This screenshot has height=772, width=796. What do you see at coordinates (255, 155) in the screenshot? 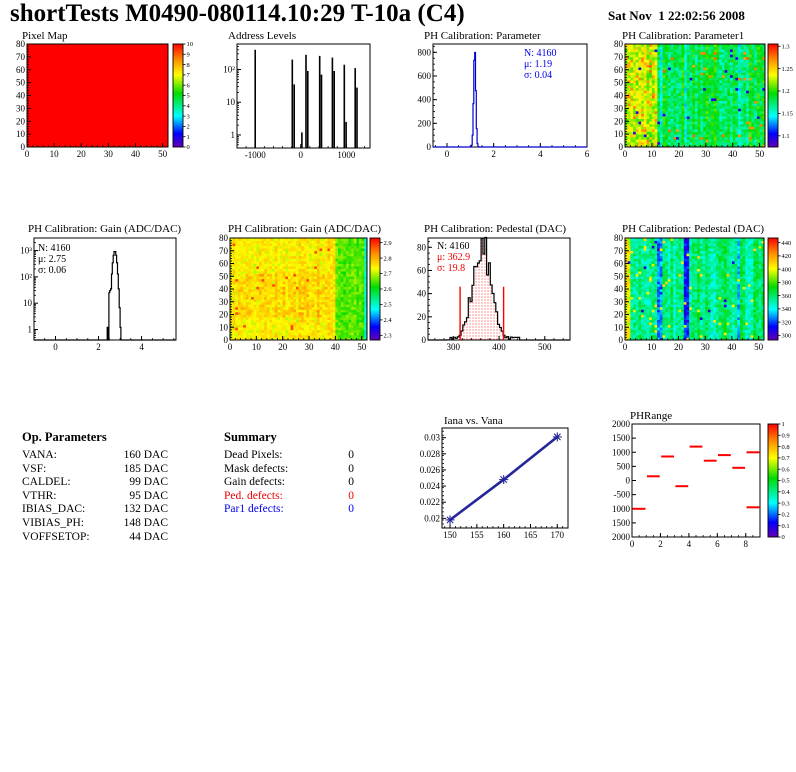
I see `svg-text: -1000` at bounding box center [255, 155].